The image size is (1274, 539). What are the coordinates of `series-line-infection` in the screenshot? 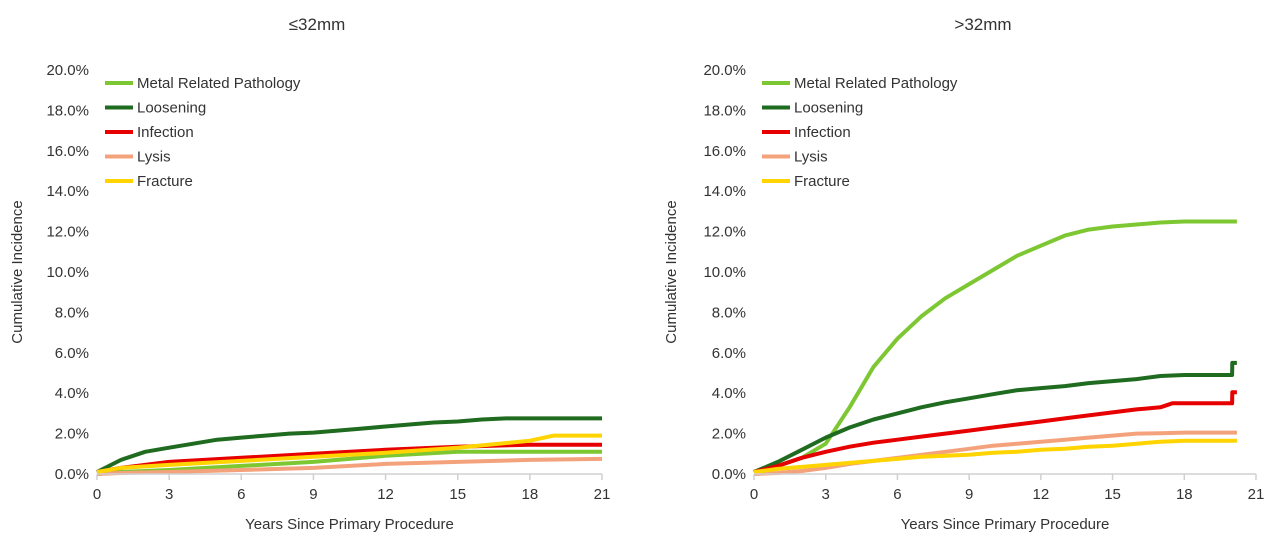 It's located at (995, 432).